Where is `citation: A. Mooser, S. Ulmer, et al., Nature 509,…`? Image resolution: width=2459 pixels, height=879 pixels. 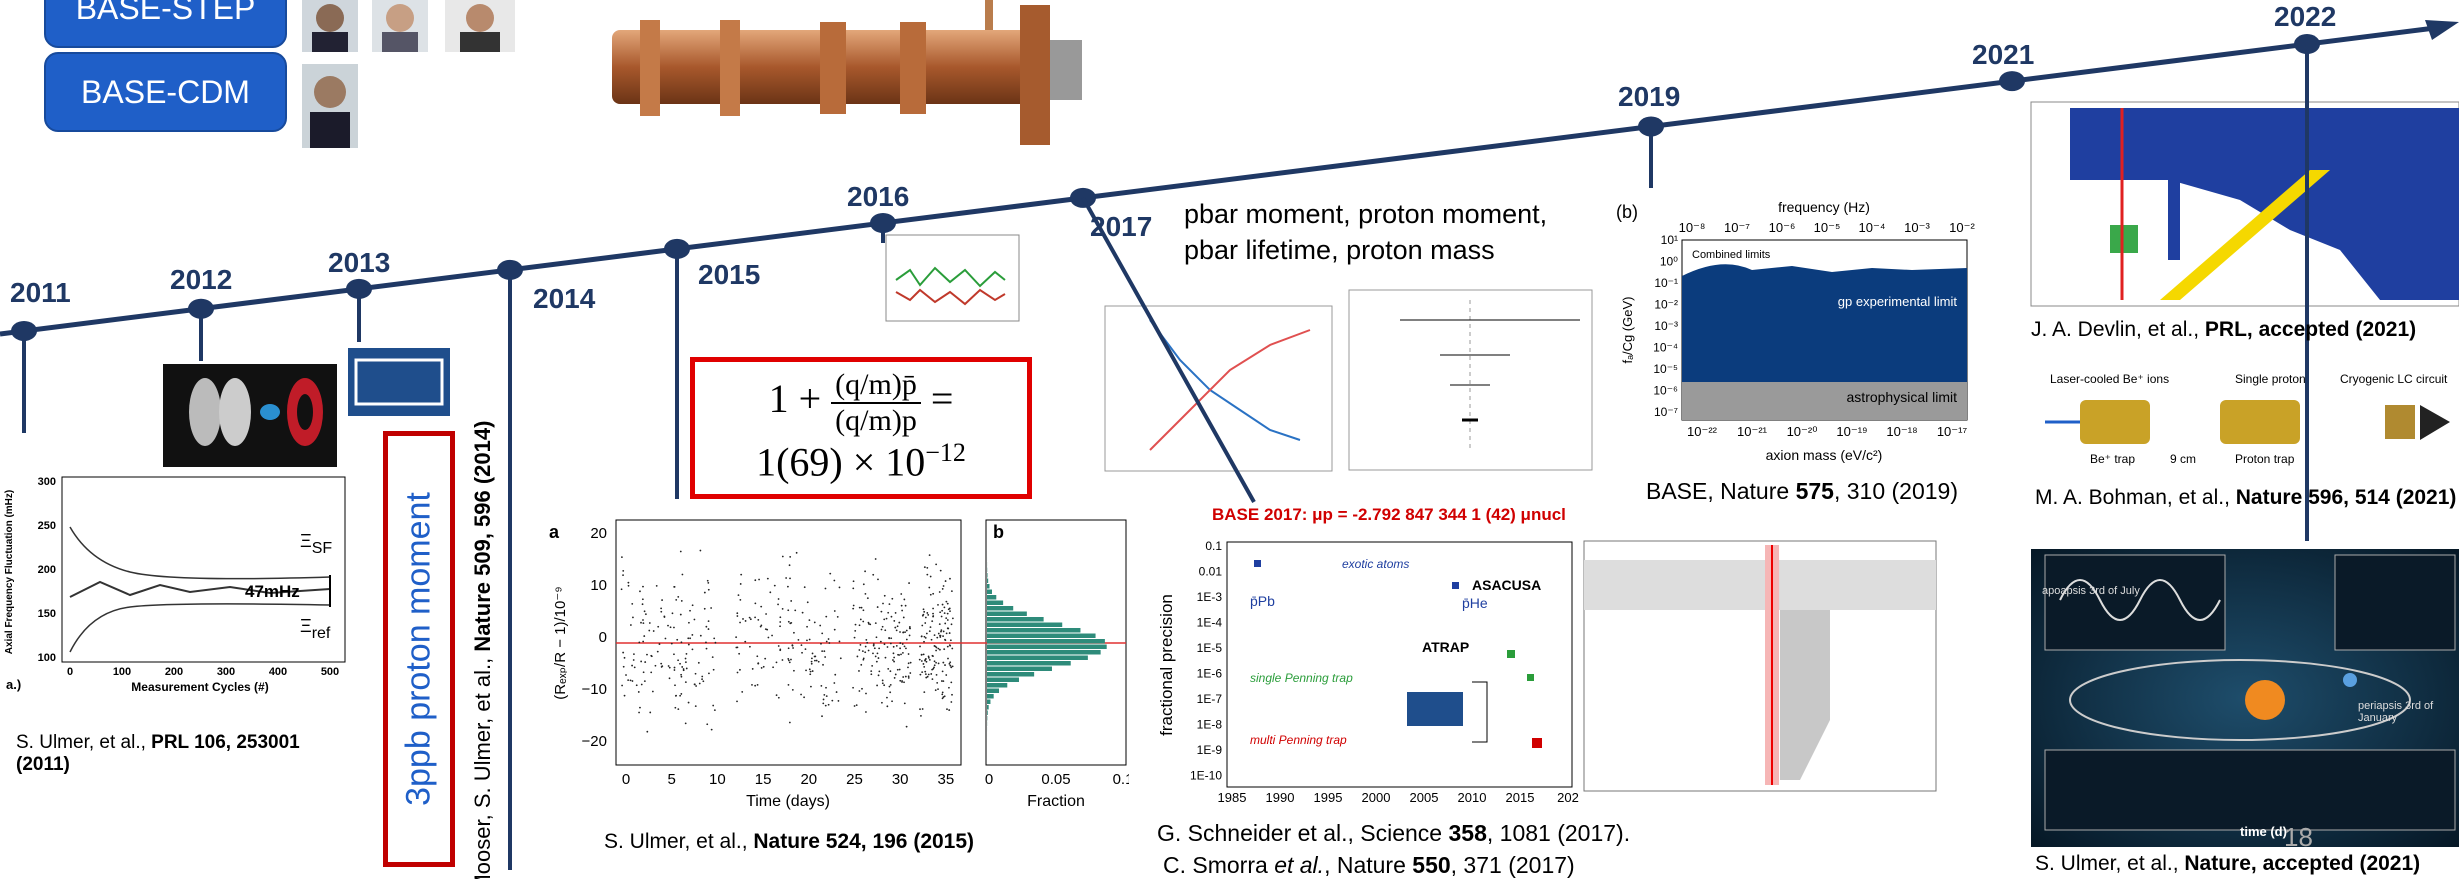
citation: A. Mooser, S. Ulmer, et al., Nature 509,… is located at coordinates (483, 650).